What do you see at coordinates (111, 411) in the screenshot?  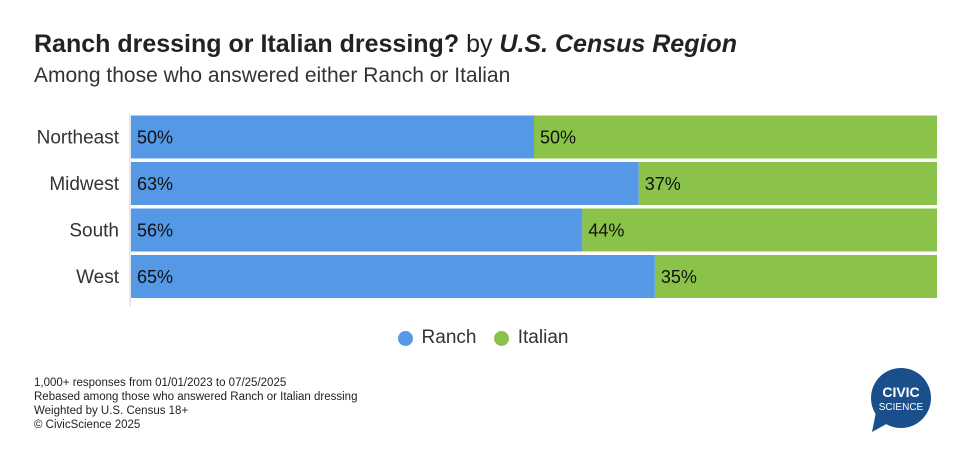 I see `footnote-weighting: Weighted by U.S. Census 18+` at bounding box center [111, 411].